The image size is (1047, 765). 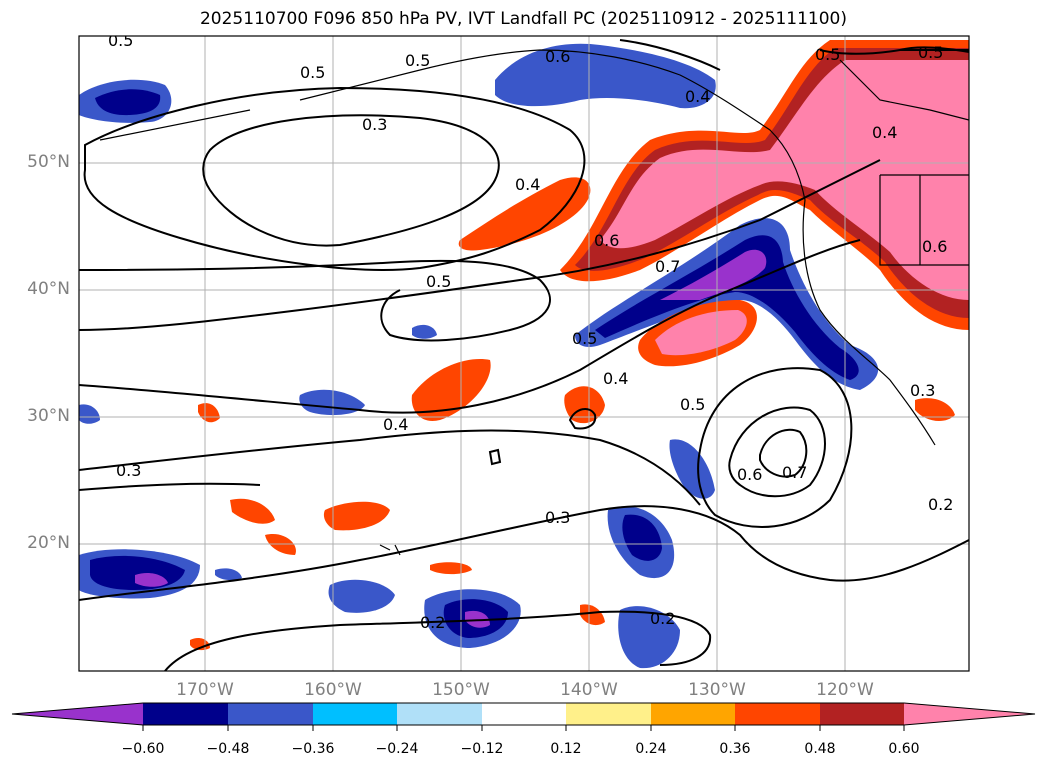 I want to click on lon-label-170w: 170°W, so click(x=205, y=690).